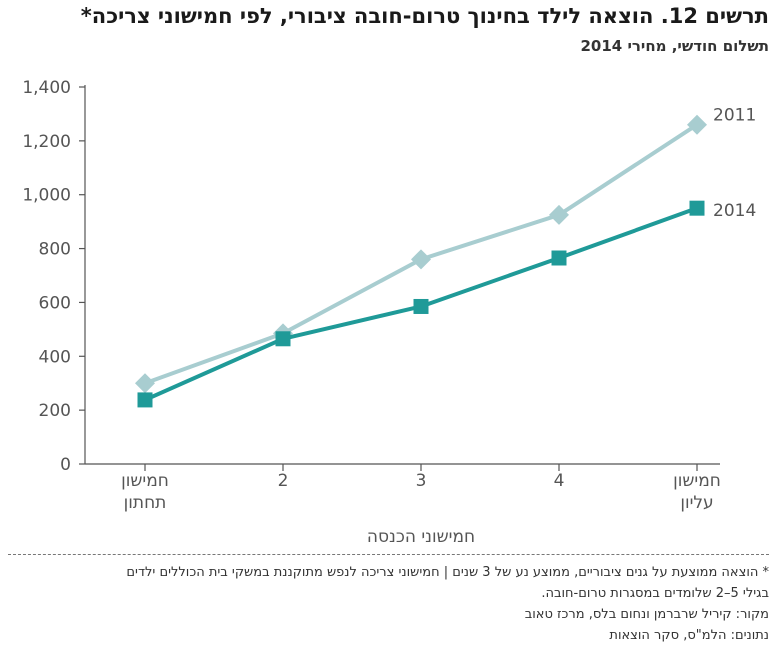 This screenshot has height=661, width=777. I want to click on x-tick-label: חמישון תחתון, so click(145, 492).